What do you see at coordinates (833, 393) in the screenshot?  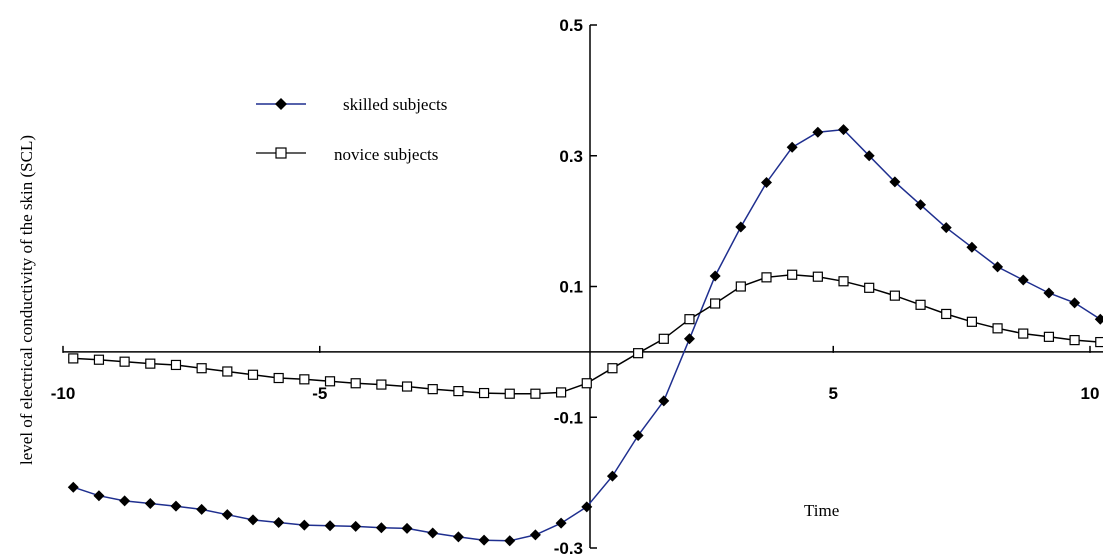 I see `x-tick-label: 5` at bounding box center [833, 393].